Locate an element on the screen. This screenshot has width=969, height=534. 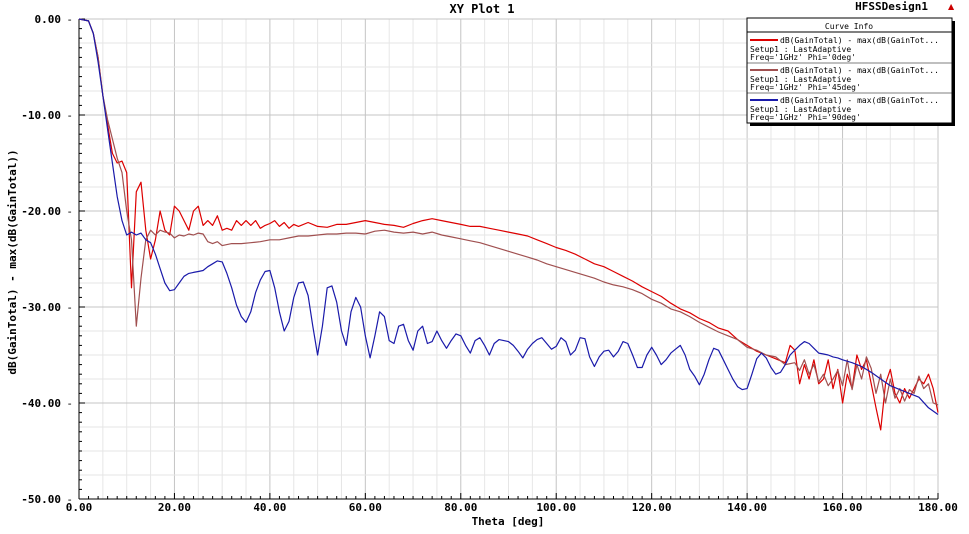
x-tick-label: 20.00 is located at coordinates (174, 507).